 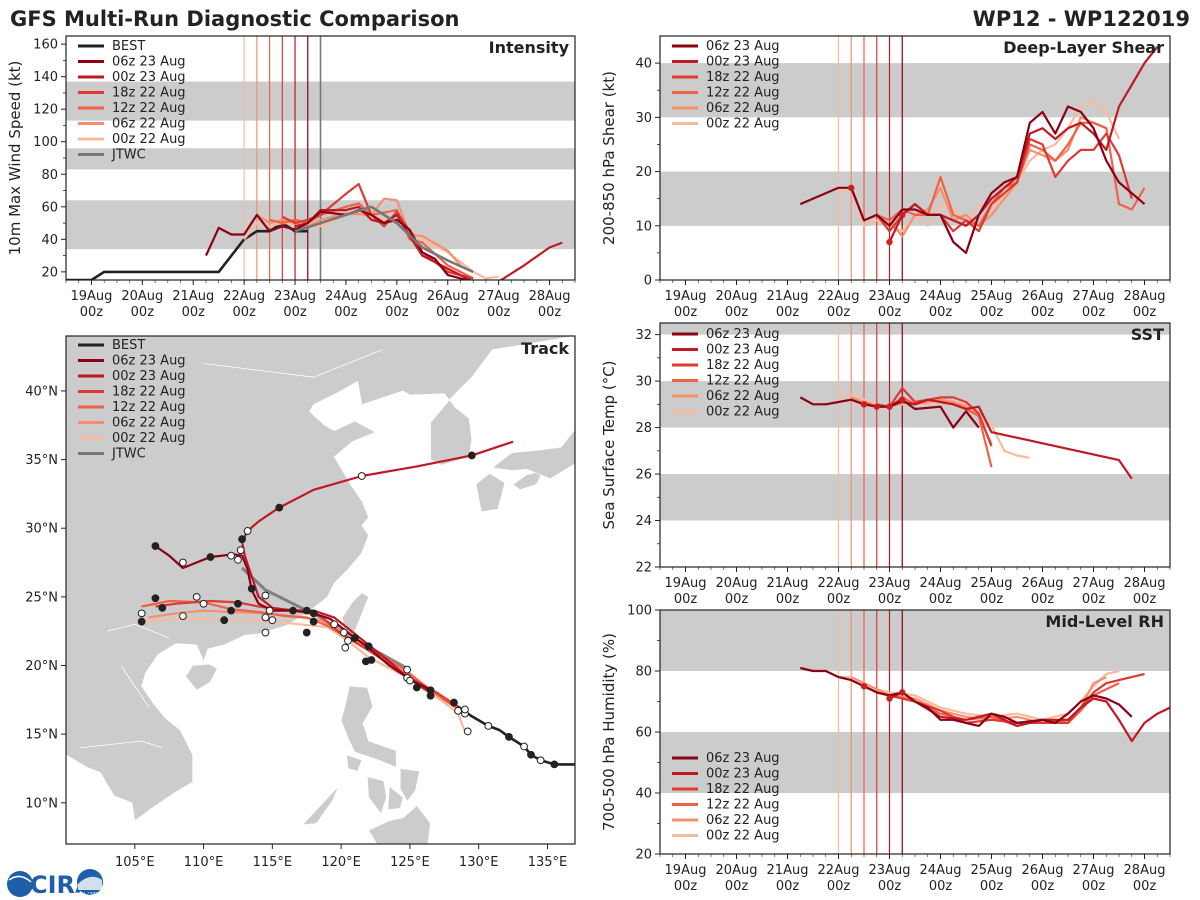 I want to click on panel-title: Intensity, so click(x=529, y=47).